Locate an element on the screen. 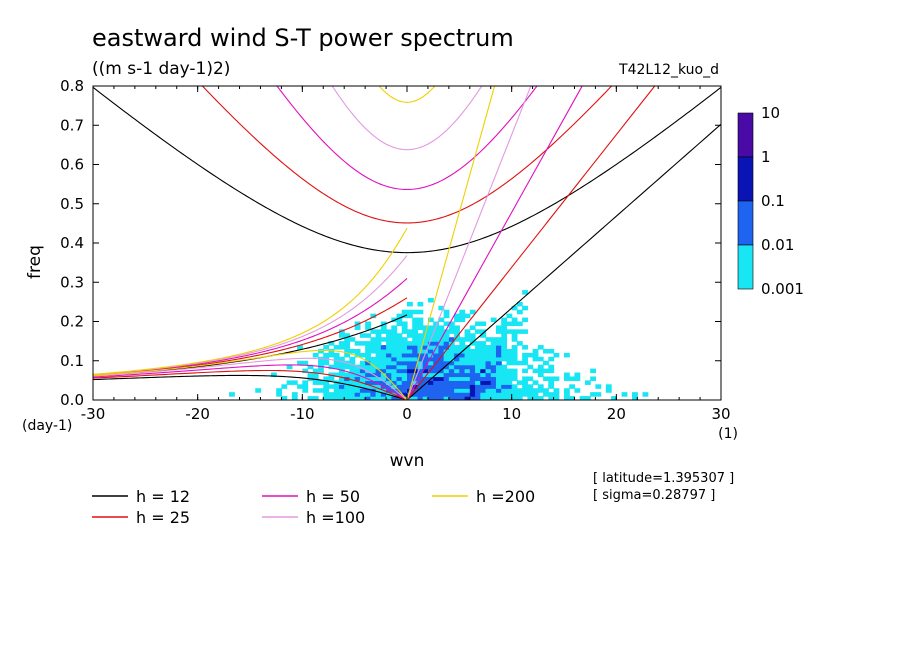 The image size is (904, 654). y-tick-label: 0.2 is located at coordinates (72, 322).